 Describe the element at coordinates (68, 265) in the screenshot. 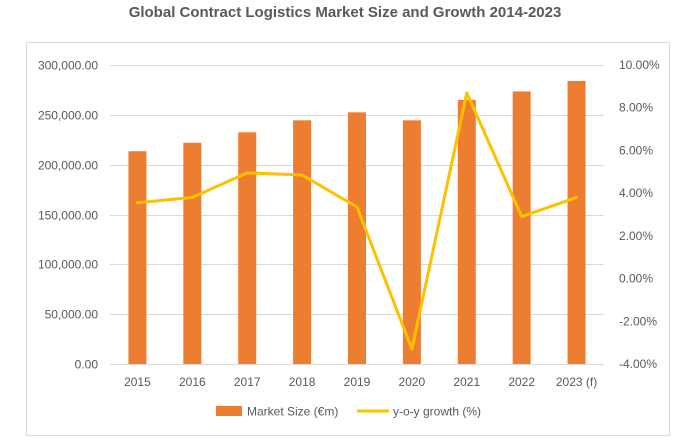

I see `y-left-tick-label: 100,000.00` at that location.